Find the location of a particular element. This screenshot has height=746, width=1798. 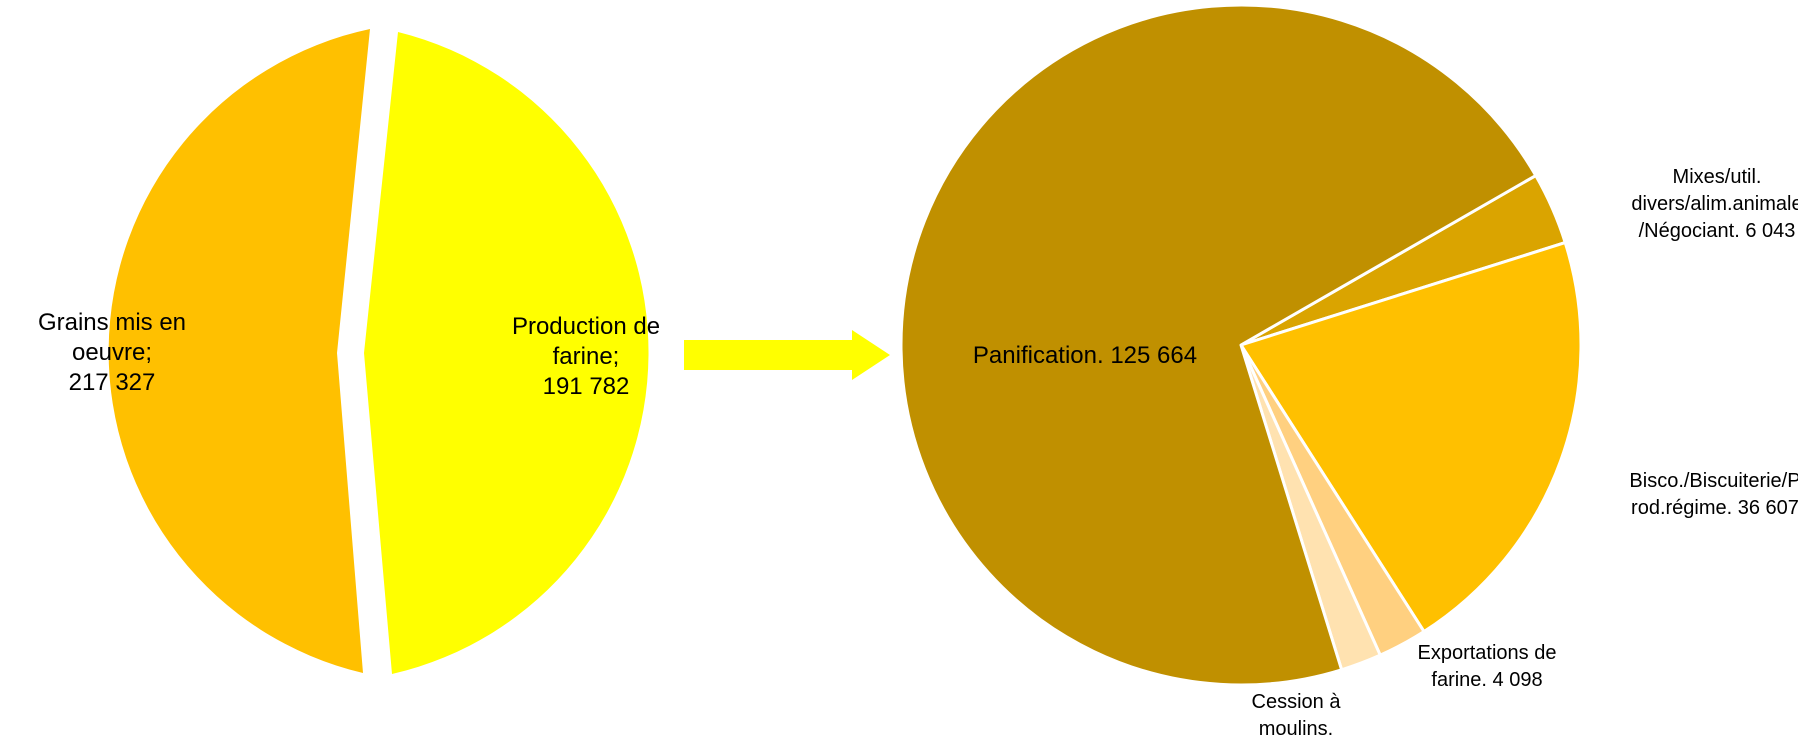

label-line: Panification. 125 664 is located at coordinates (1085, 355).